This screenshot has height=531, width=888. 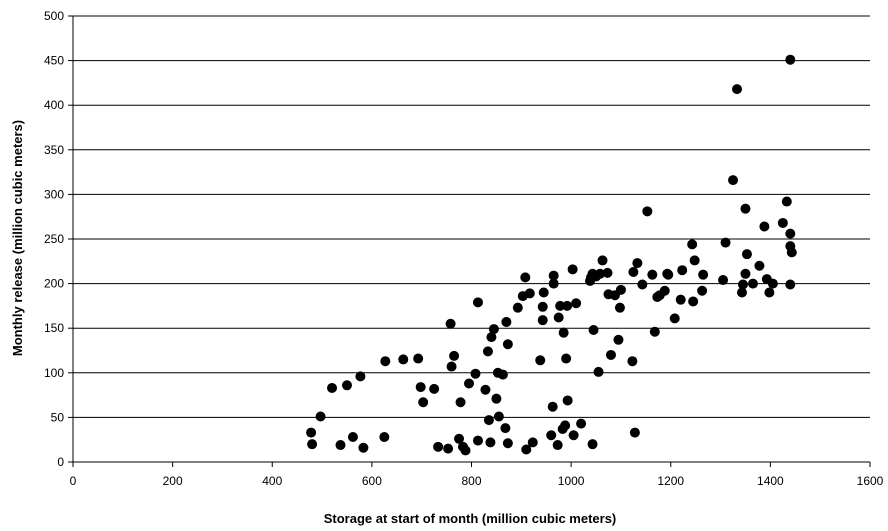 I want to click on y-axis-title: Monthly release (million cubic meters), so click(x=17, y=238).